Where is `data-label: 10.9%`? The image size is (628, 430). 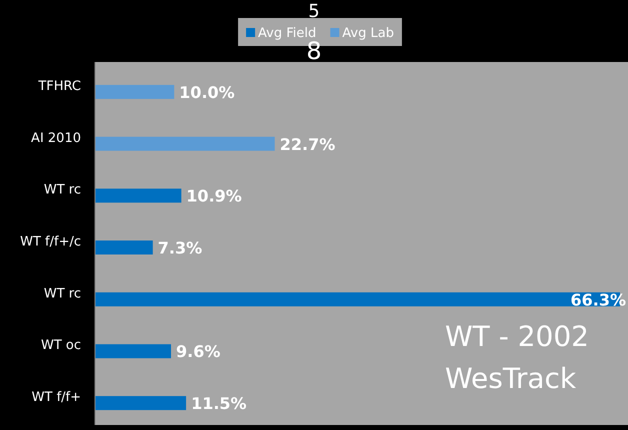 data-label: 10.9% is located at coordinates (214, 196).